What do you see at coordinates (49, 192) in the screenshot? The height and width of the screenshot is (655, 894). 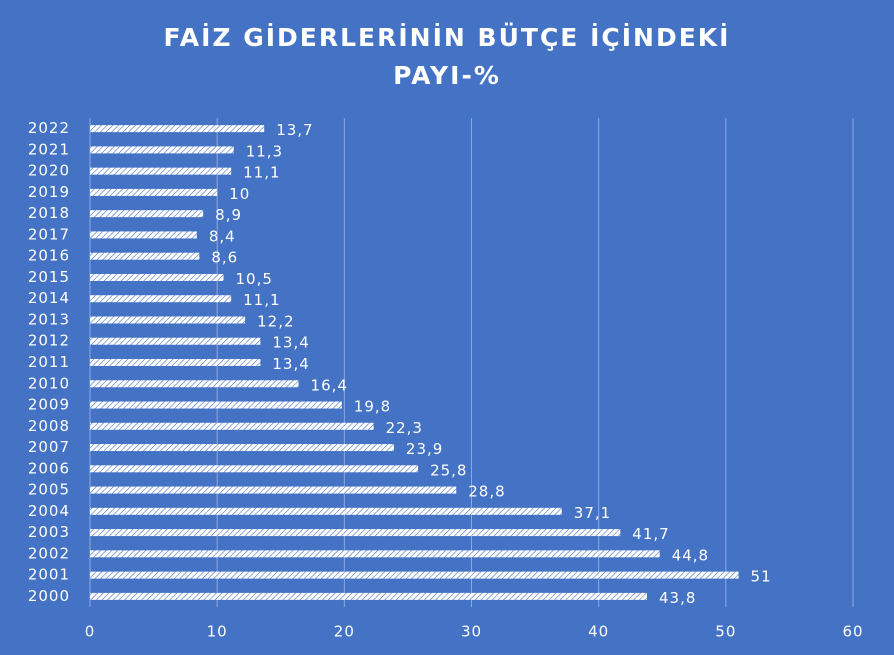 I see `y-tick-label: 2019` at bounding box center [49, 192].